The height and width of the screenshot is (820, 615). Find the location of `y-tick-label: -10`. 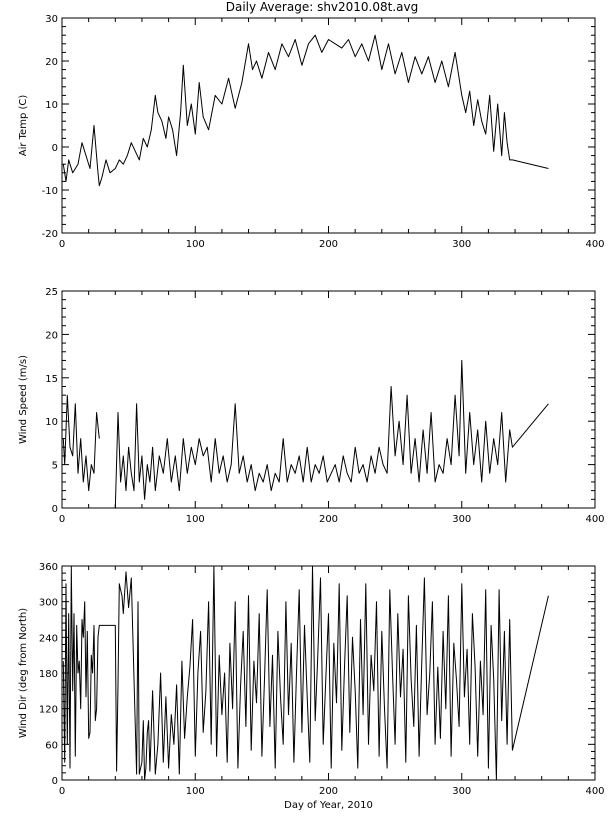

y-tick-label: -10 is located at coordinates (50, 191).